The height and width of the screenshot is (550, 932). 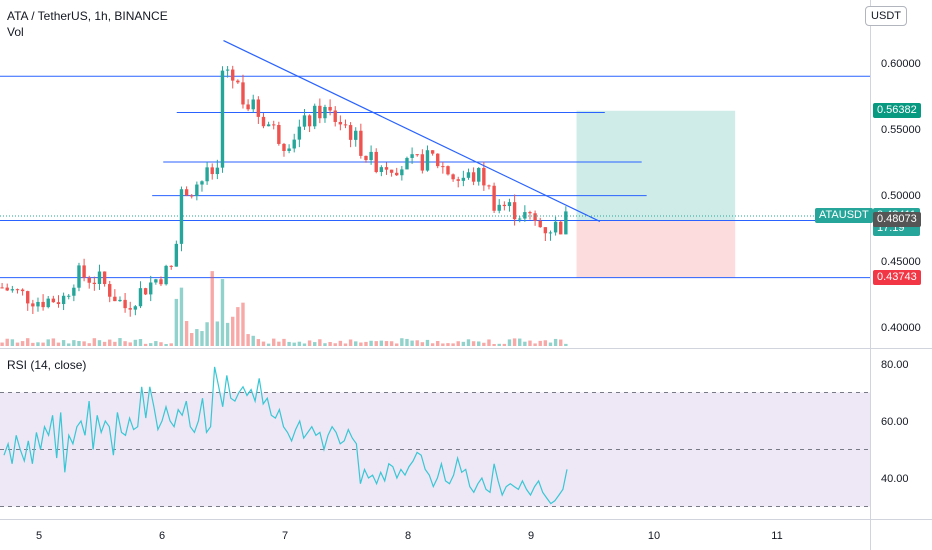 What do you see at coordinates (162, 536) in the screenshot?
I see `time-tick-label-1: 6` at bounding box center [162, 536].